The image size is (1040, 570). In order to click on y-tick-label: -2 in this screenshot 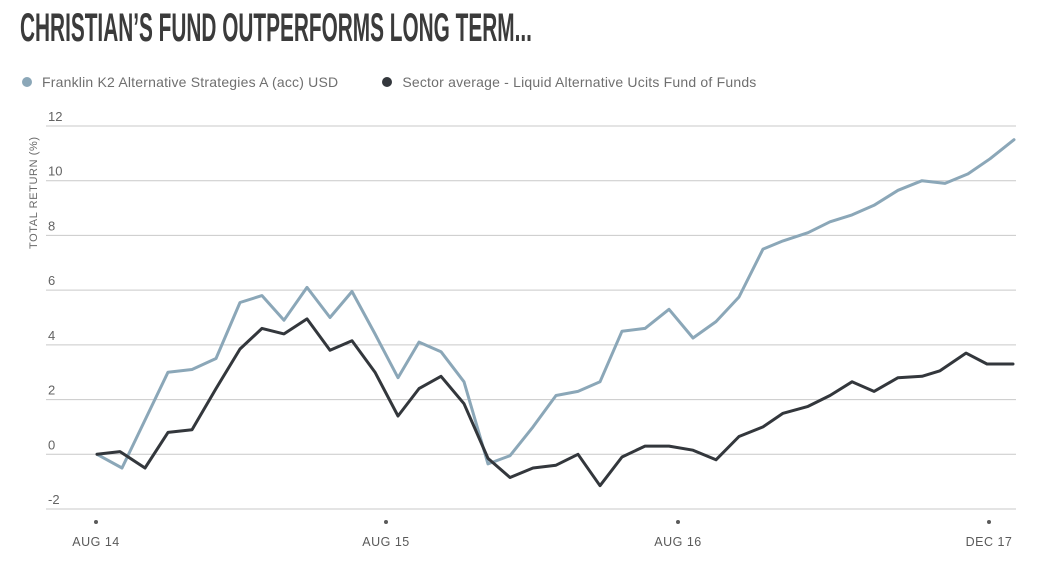, I will do `click(54, 499)`.